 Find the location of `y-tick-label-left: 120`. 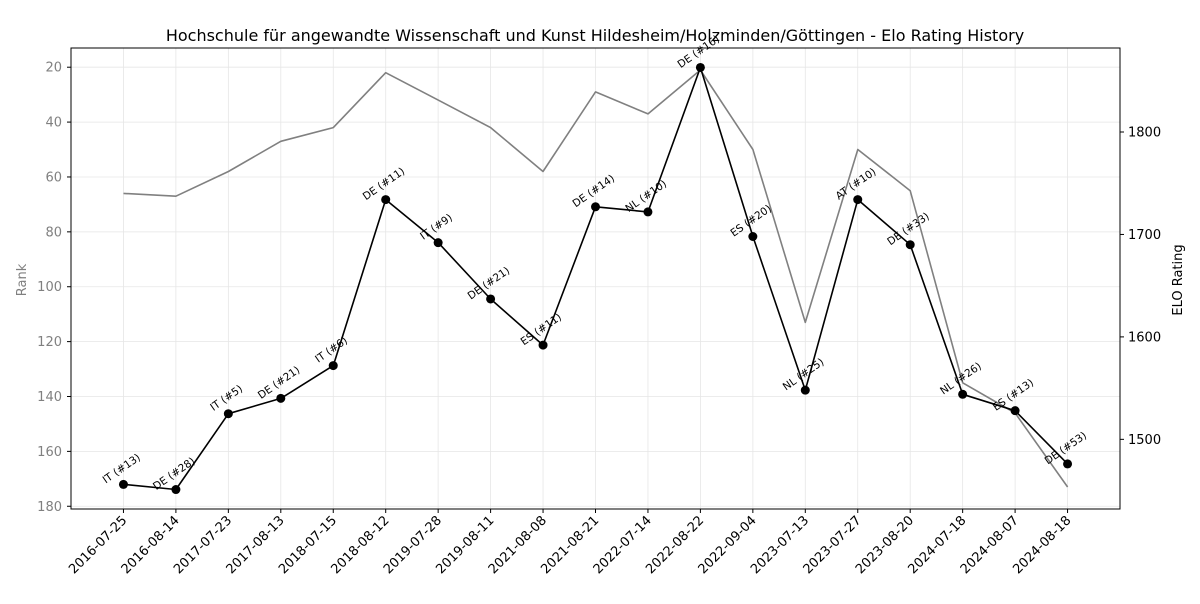

y-tick-label-left: 120 is located at coordinates (49, 342).